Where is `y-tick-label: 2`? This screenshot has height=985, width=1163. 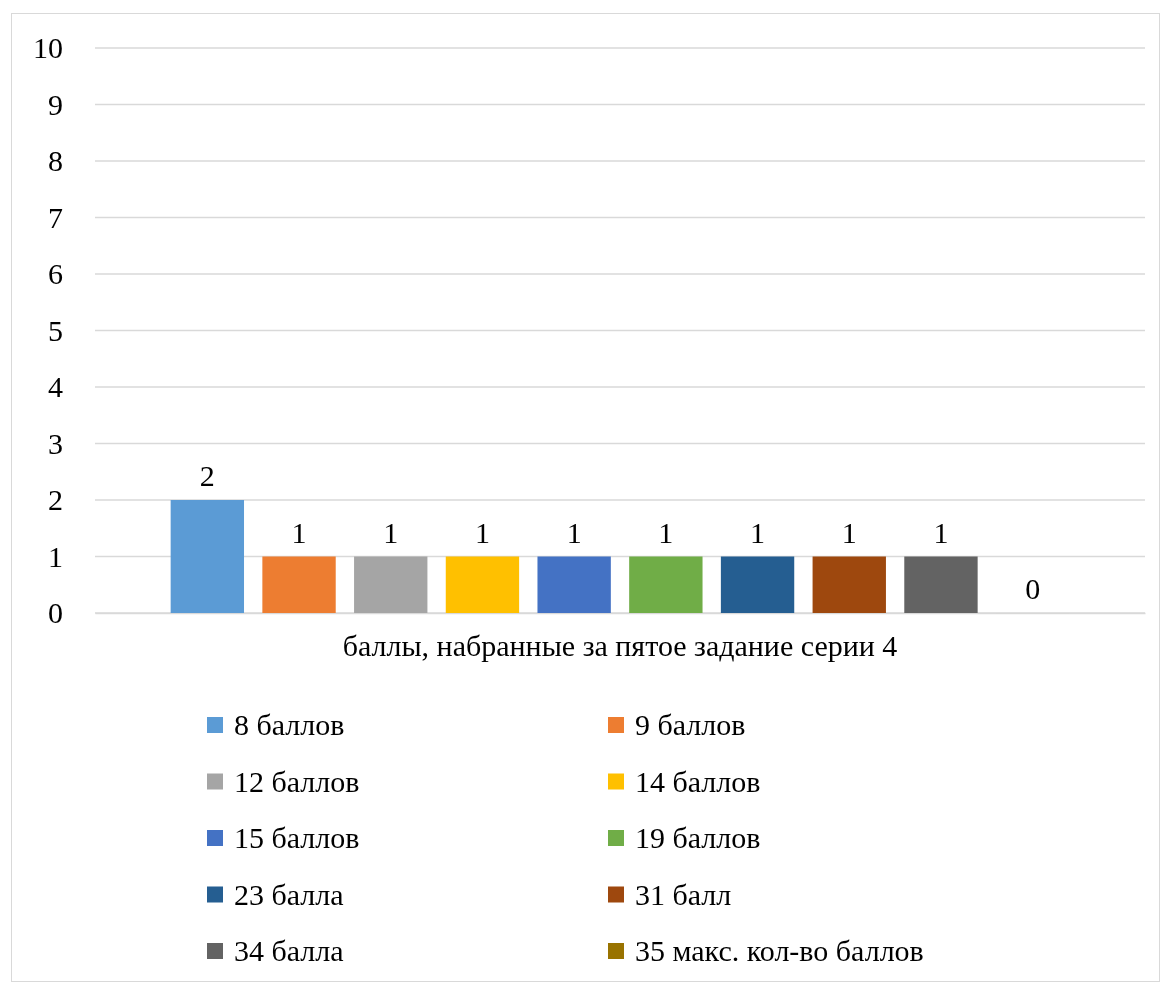 y-tick-label: 2 is located at coordinates (55, 500).